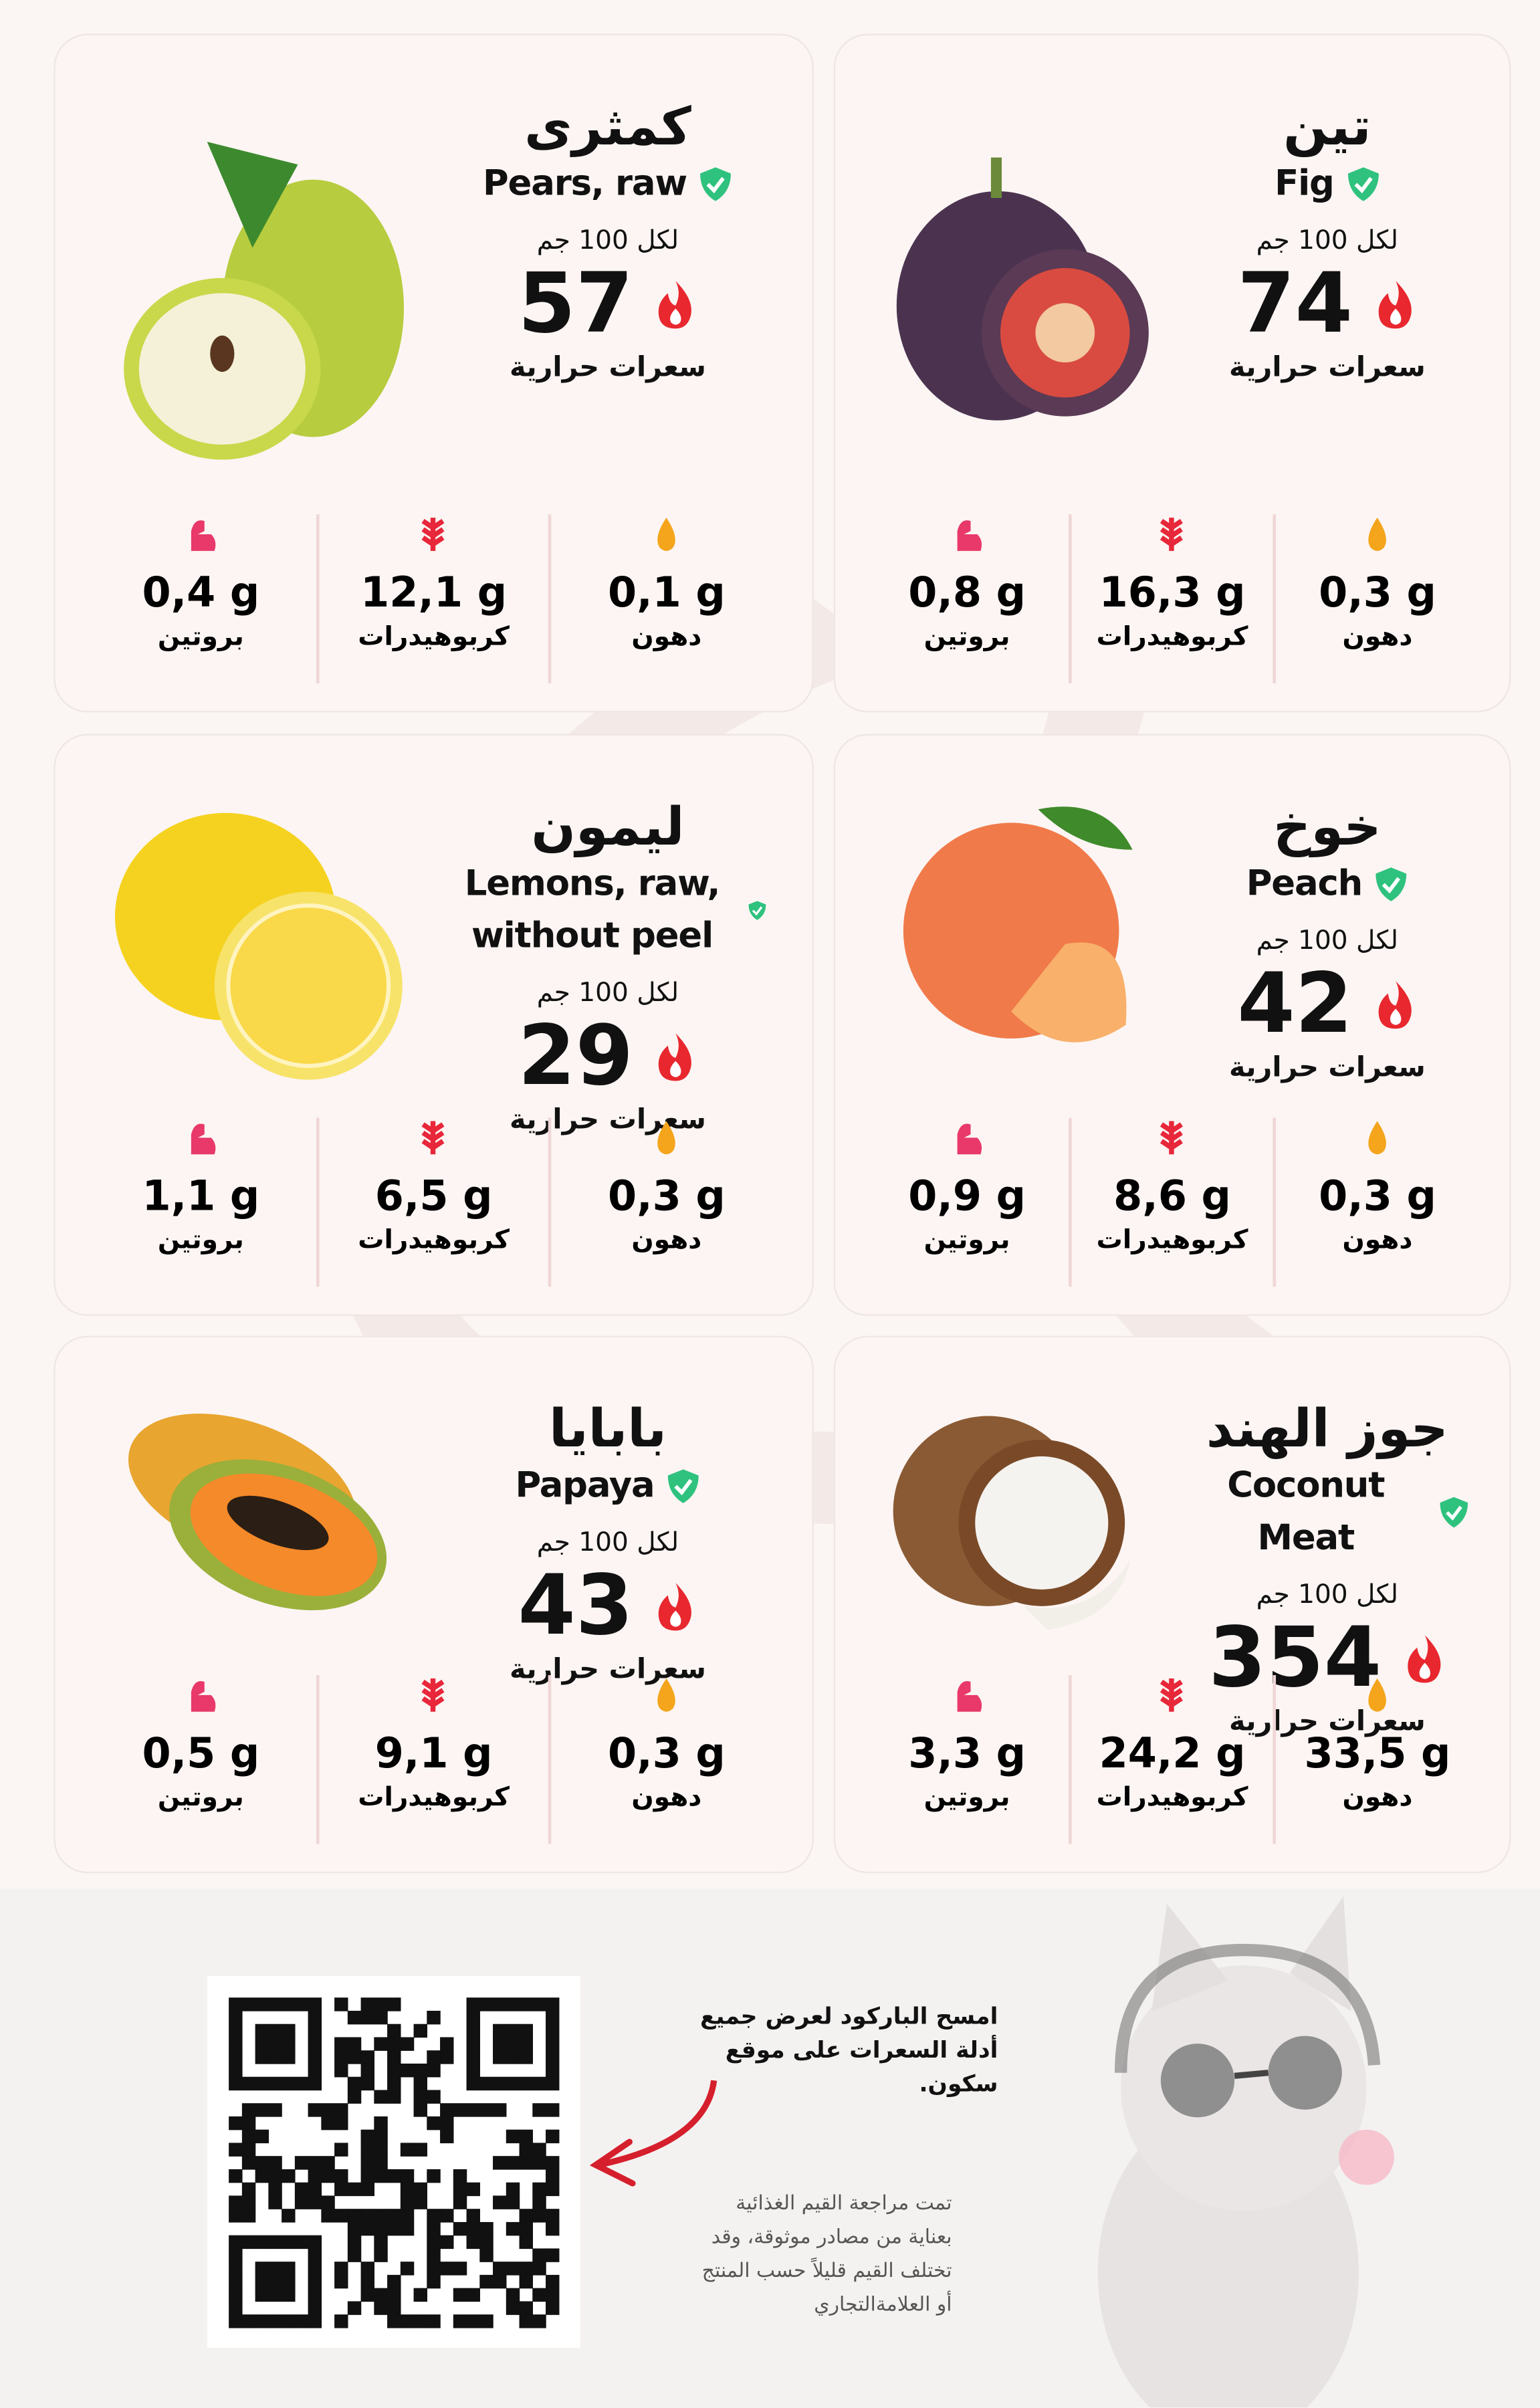  I want to click on food-info: كمثرى Pears, raw لكل 100 جم 57 سعرات حرارية, so click(607, 240).